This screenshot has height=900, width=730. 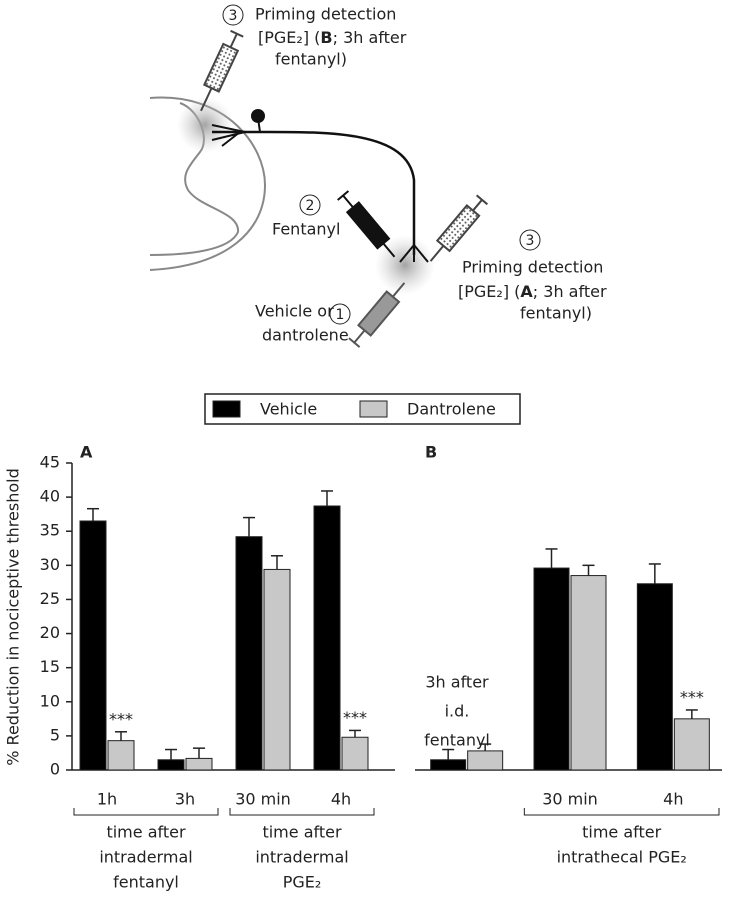 I want to click on label: dantrolene, so click(x=305, y=335).